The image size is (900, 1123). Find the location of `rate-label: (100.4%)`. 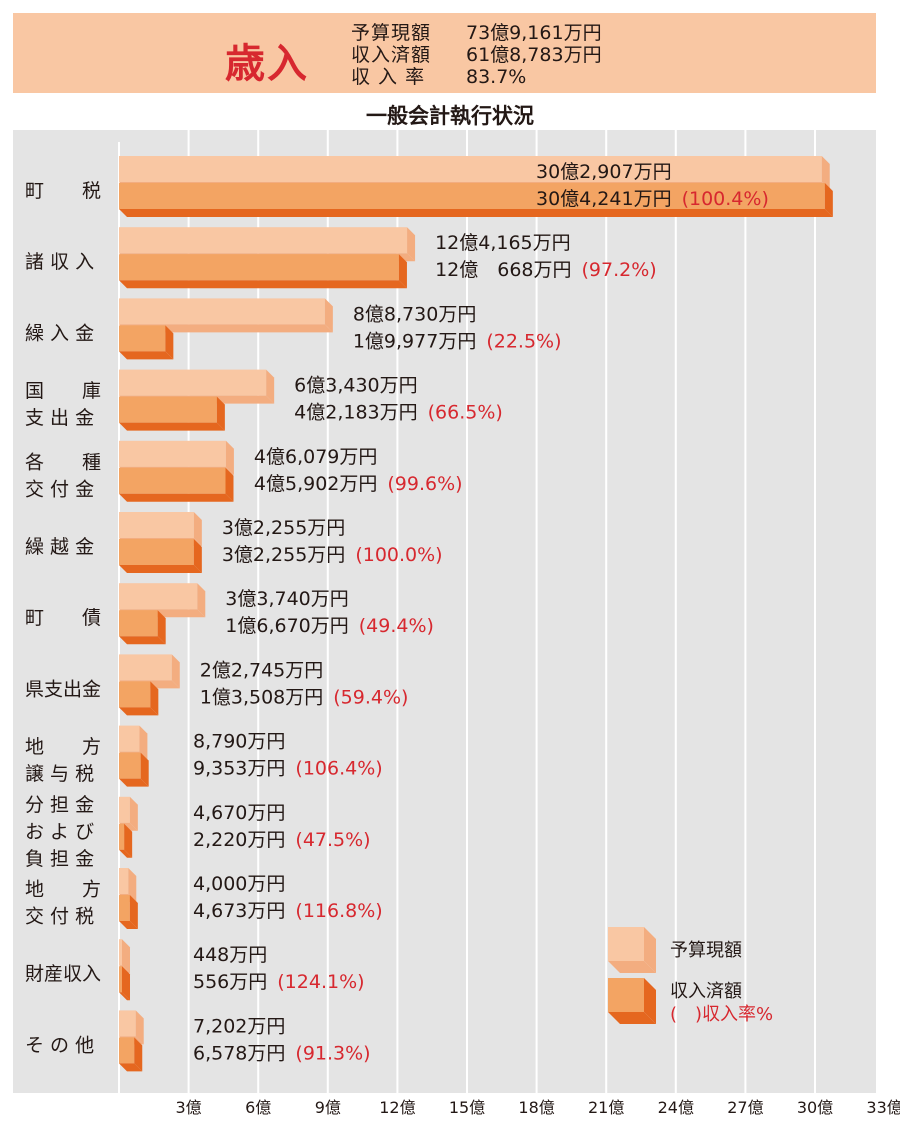

rate-label: (100.4%) is located at coordinates (725, 199).